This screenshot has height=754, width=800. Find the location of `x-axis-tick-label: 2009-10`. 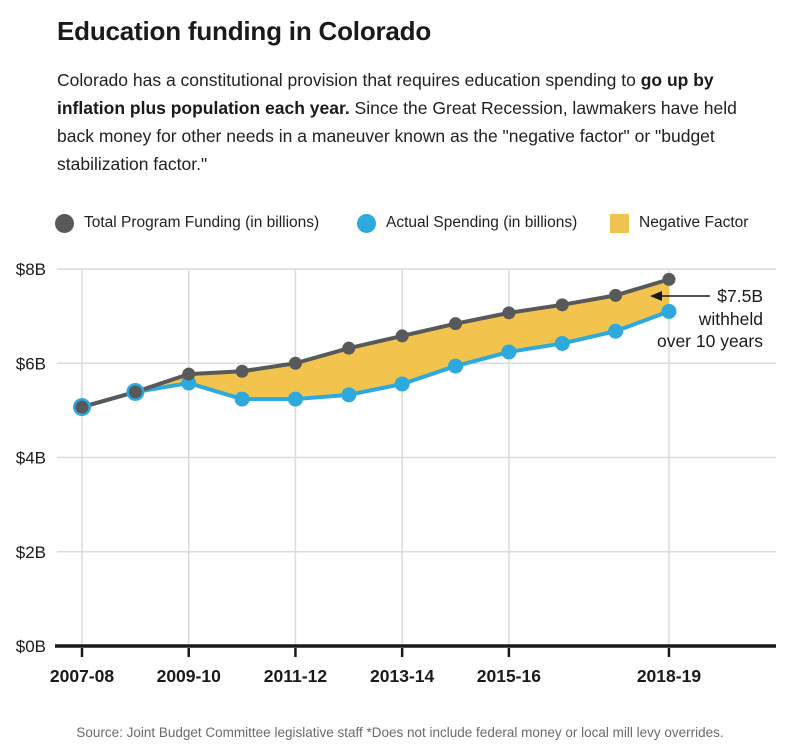

x-axis-tick-label: 2009-10 is located at coordinates (189, 676).